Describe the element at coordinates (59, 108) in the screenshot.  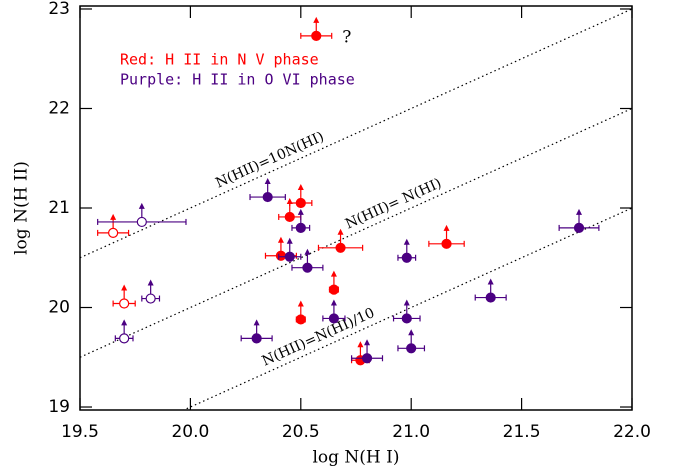
I see `y-tick-label: 22` at that location.